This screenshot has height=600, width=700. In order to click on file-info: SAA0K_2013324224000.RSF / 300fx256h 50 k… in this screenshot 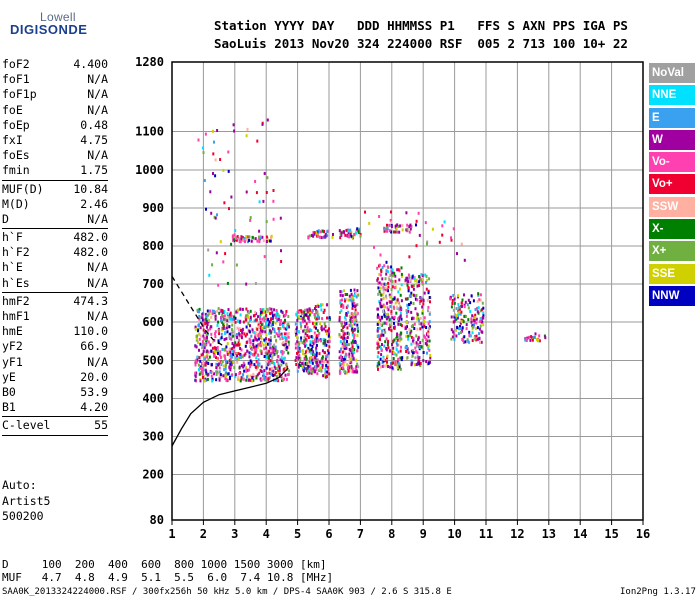, I will do `click(227, 592)`.